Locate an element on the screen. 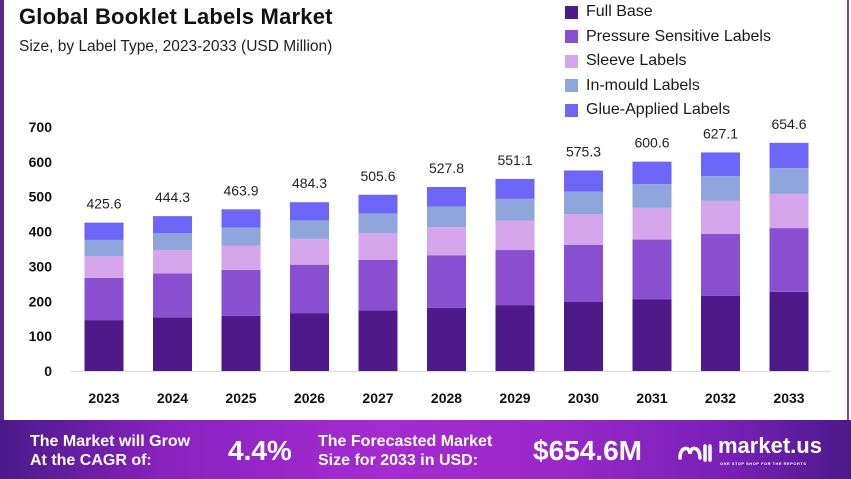 The width and height of the screenshot is (851, 479). bar-total-label: 654.6 is located at coordinates (788, 124).